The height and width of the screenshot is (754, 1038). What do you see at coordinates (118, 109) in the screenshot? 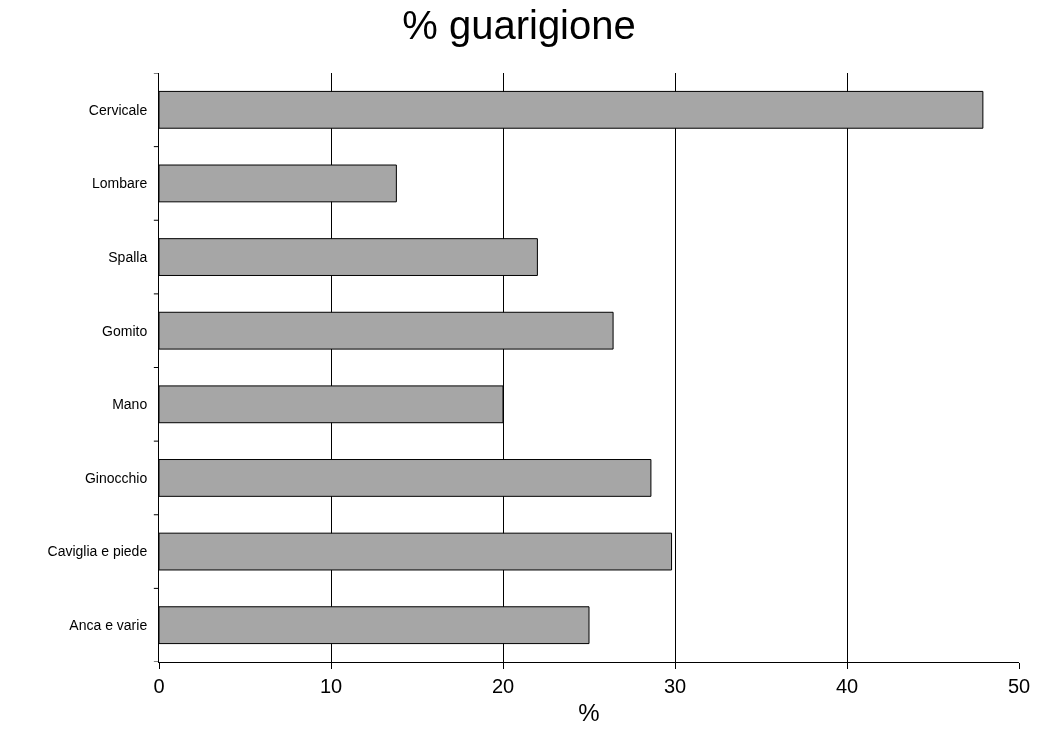
I see `y-tick-label: Cervicale` at bounding box center [118, 109].